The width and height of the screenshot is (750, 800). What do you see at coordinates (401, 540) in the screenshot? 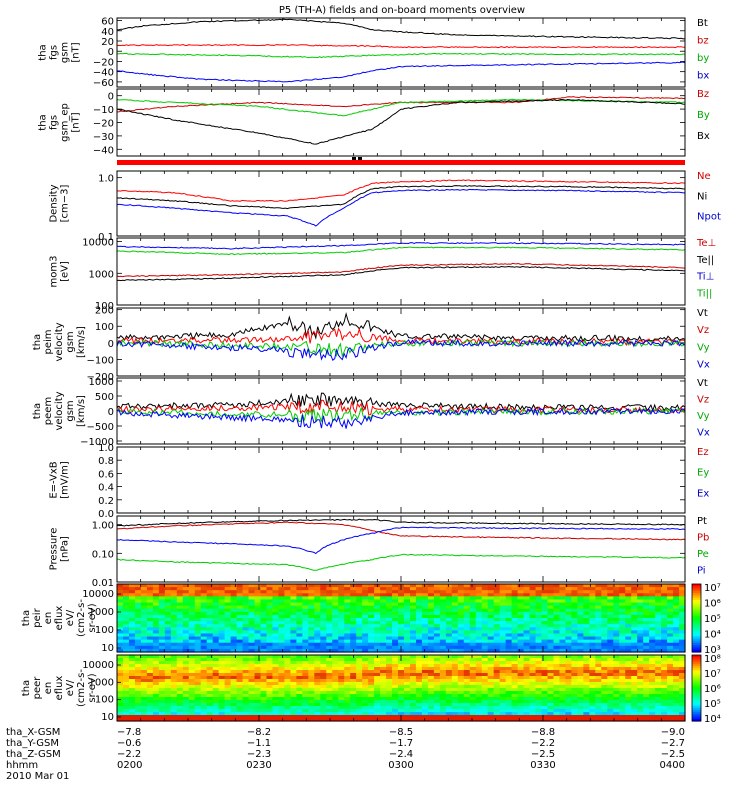
I see `series-line-Pi` at bounding box center [401, 540].